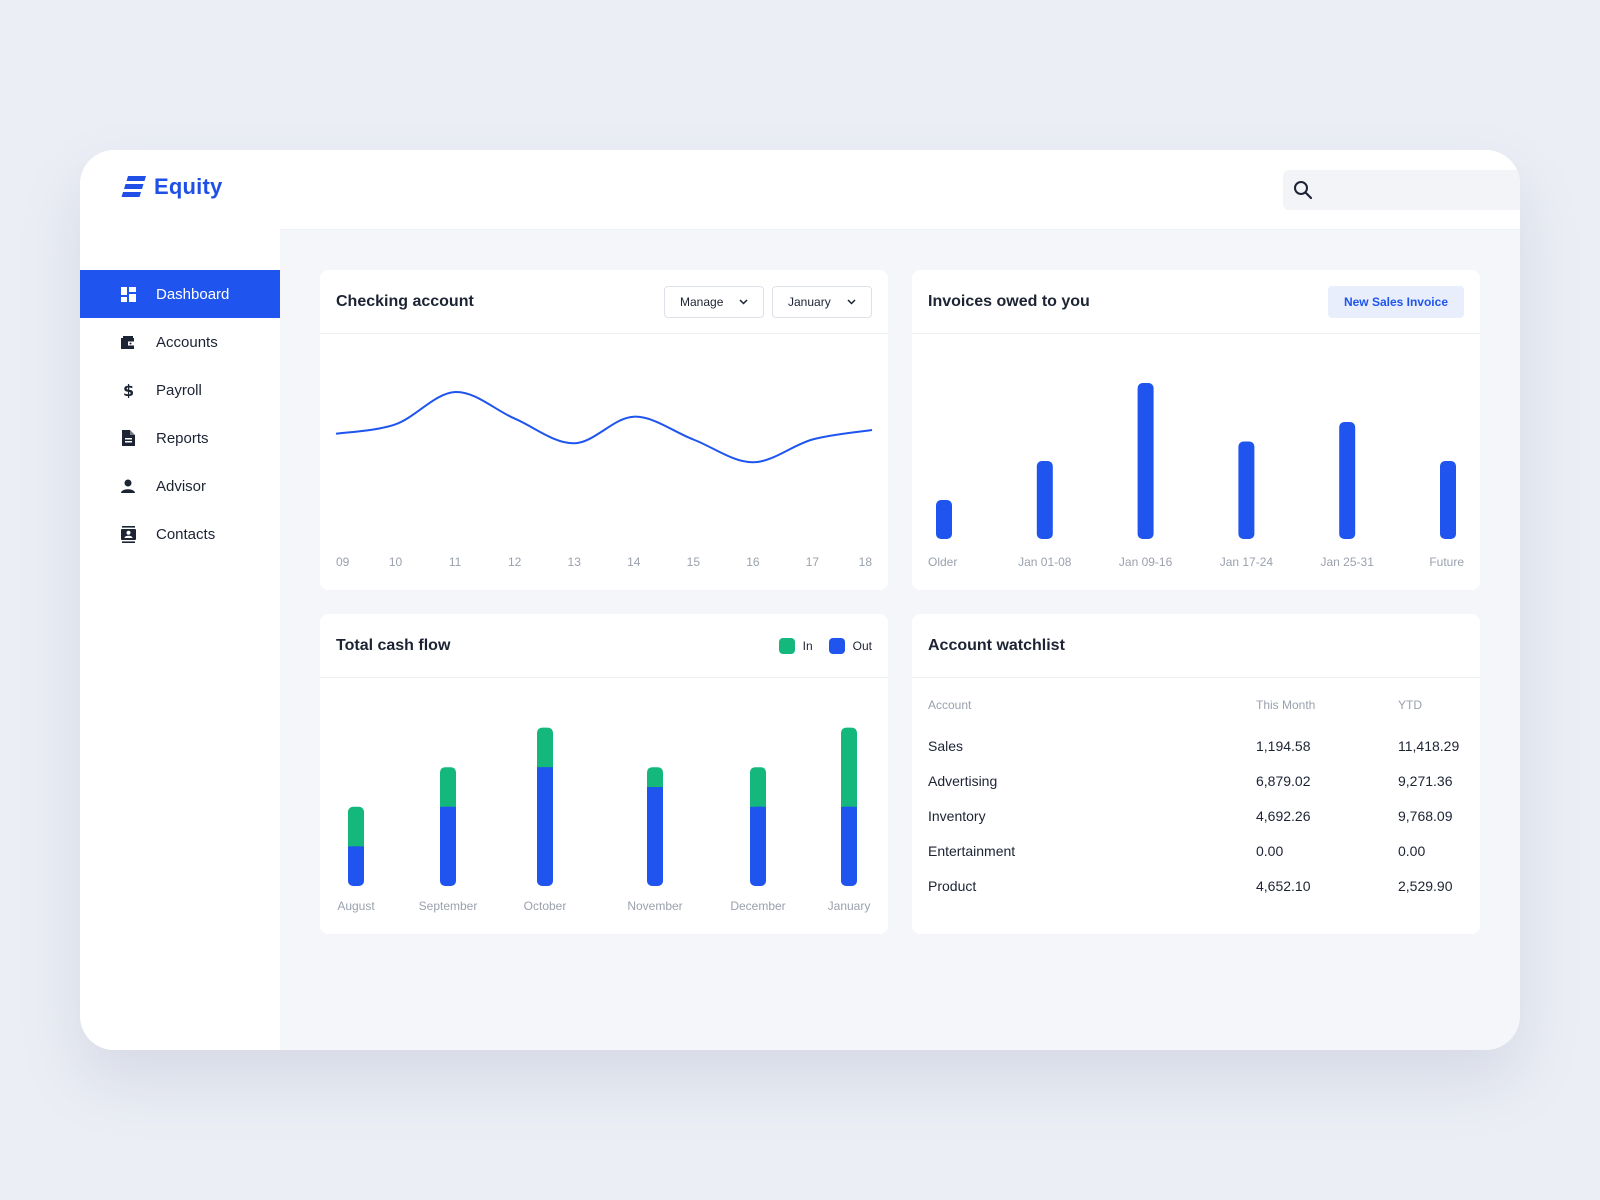 The height and width of the screenshot is (1200, 1600). What do you see at coordinates (1412, 850) in the screenshot?
I see `ytd-value: 0.00` at bounding box center [1412, 850].